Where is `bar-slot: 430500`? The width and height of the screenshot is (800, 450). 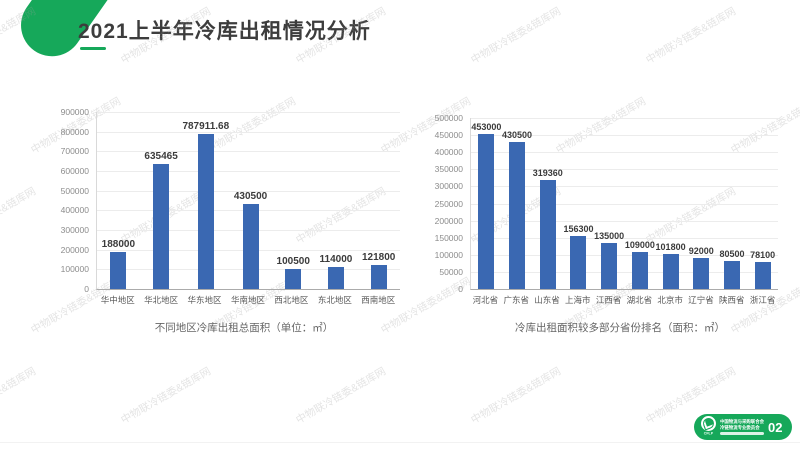 bar-slot: 430500 is located at coordinates (517, 203).